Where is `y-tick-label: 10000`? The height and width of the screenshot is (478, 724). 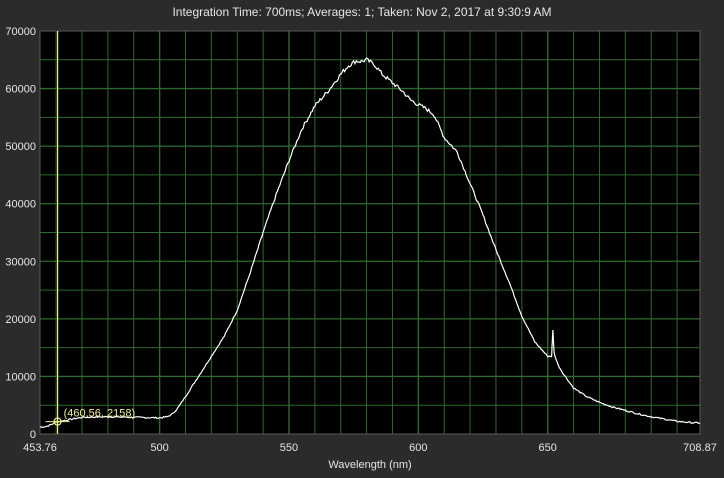 y-tick-label: 10000 is located at coordinates (20, 377).